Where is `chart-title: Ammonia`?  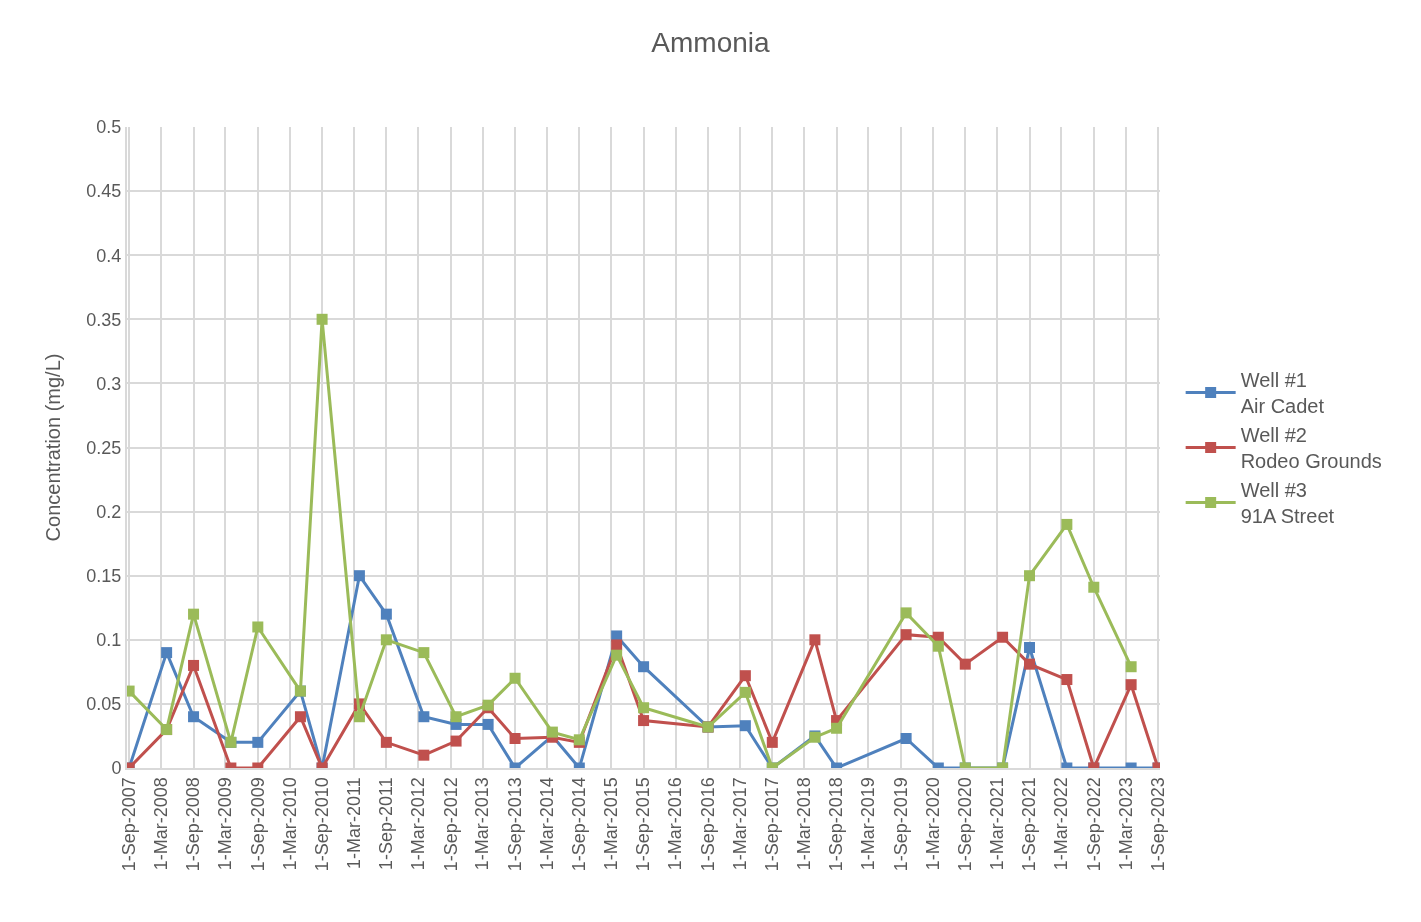
chart-title: Ammonia is located at coordinates (711, 42).